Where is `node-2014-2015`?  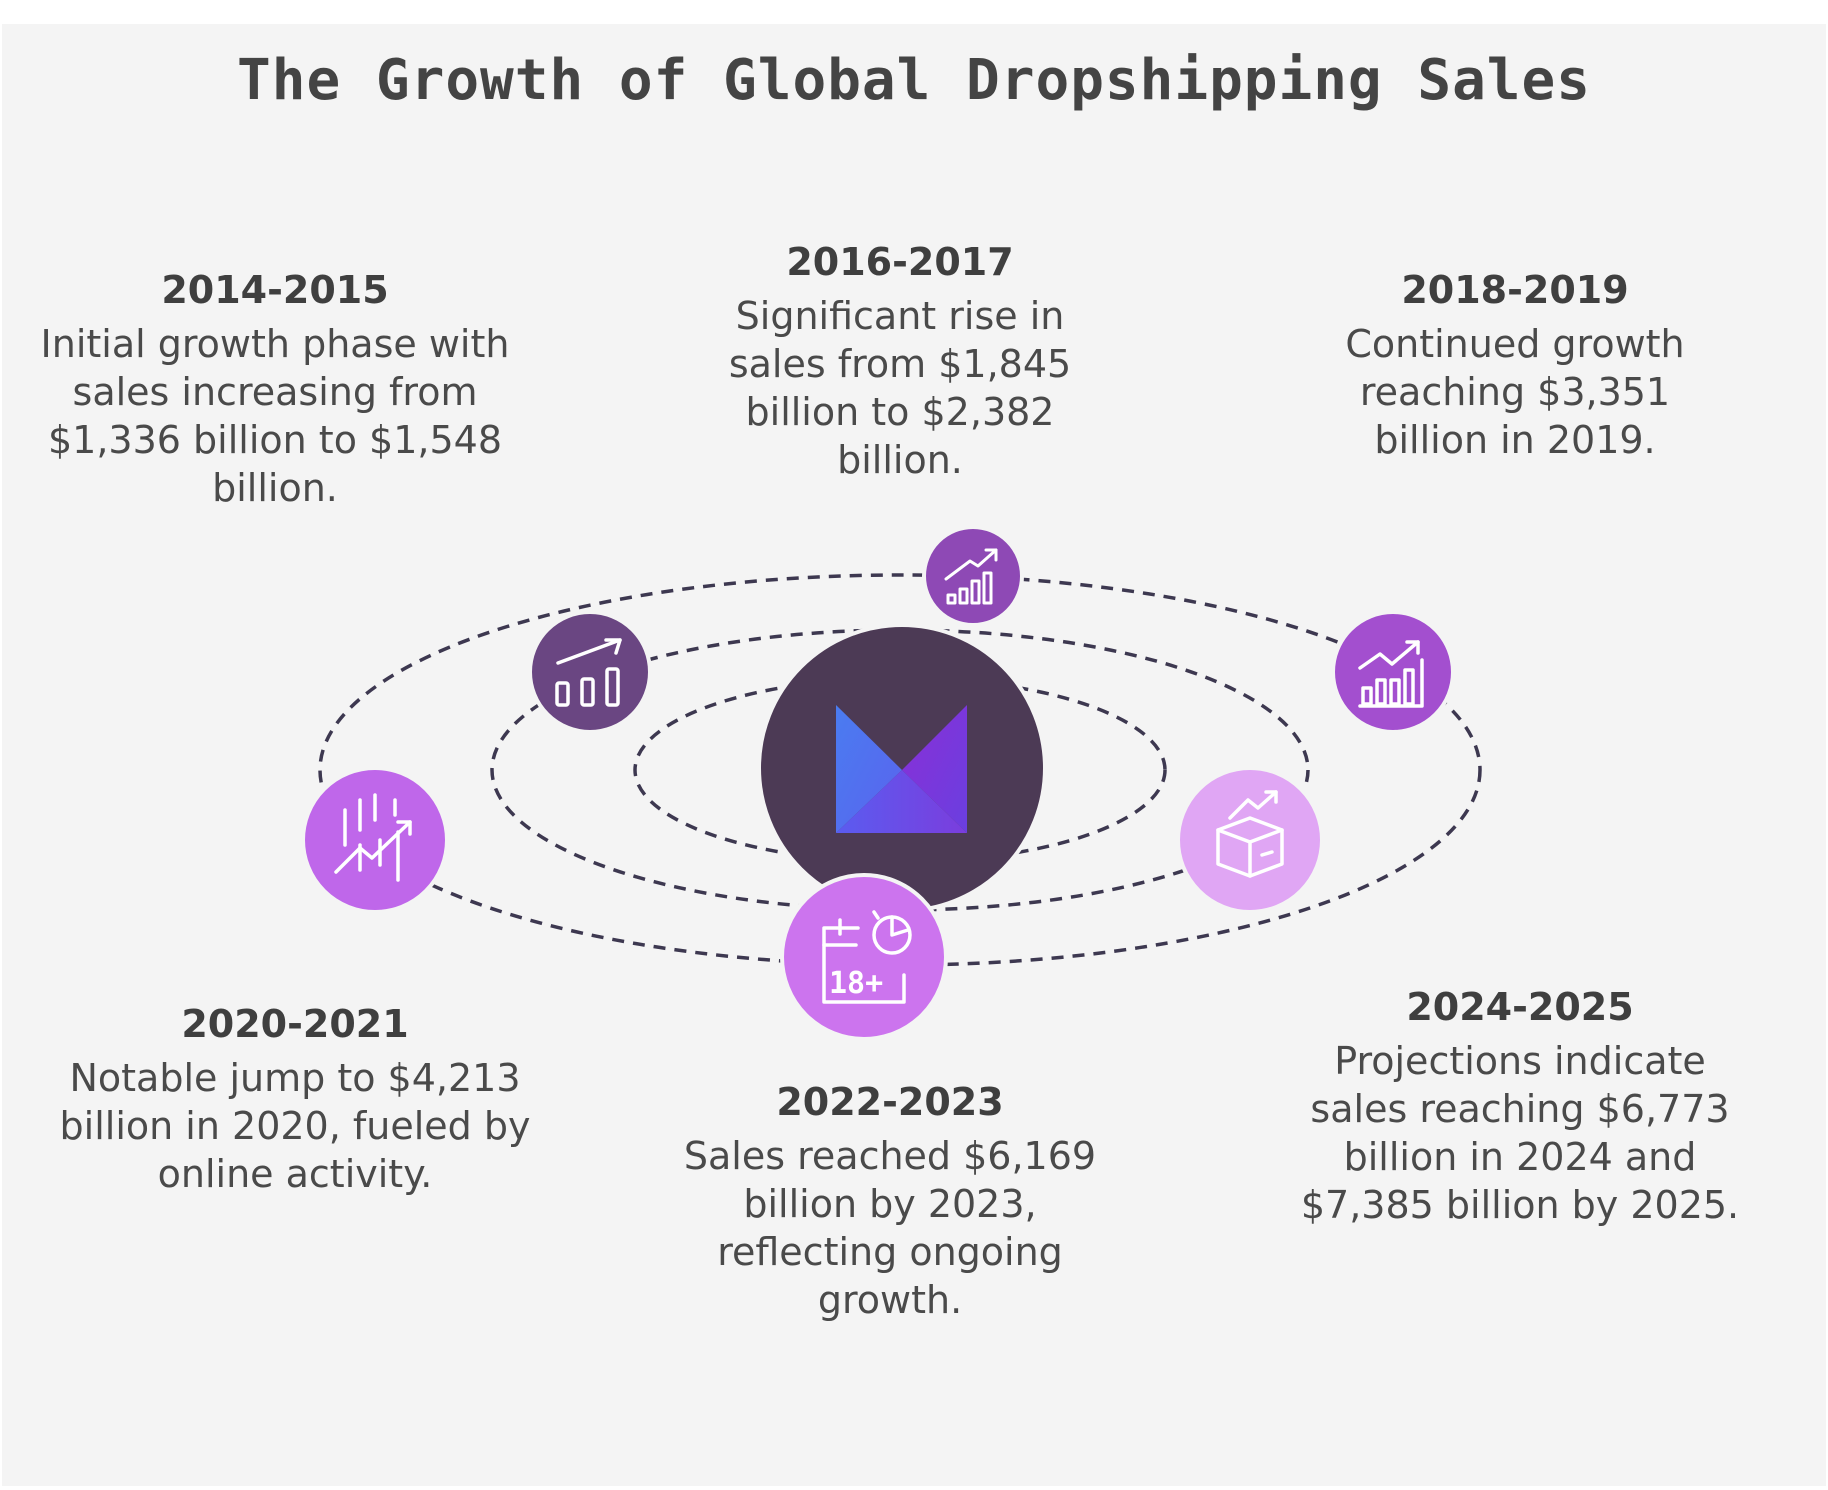
node-2014-2015 is located at coordinates (590, 672).